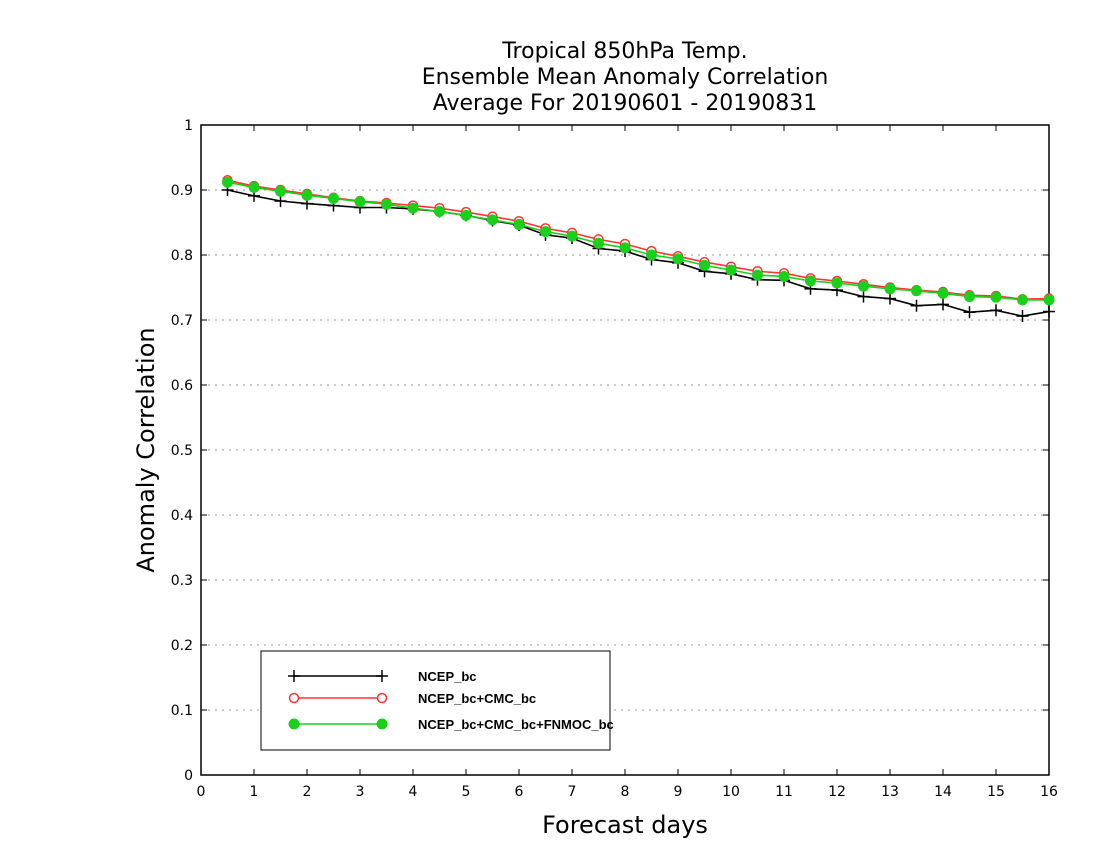 This screenshot has height=850, width=1100. Describe the element at coordinates (625, 825) in the screenshot. I see `x-axis-label: Forecast days` at that location.